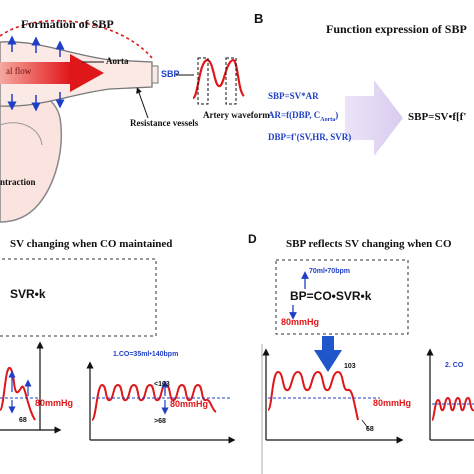  I want to click on box-d-formula: BP=CO•SVR•k, so click(331, 296).